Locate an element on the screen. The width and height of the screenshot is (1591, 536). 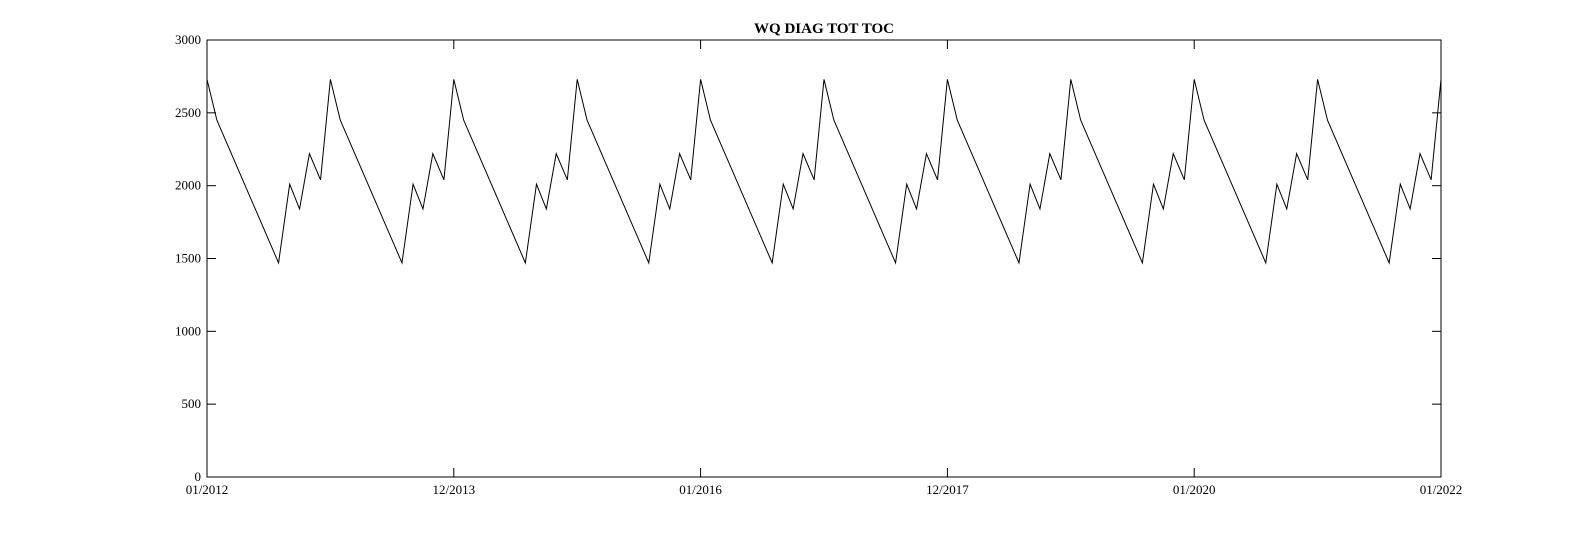
y-tick-label: 1000 is located at coordinates (188, 330).